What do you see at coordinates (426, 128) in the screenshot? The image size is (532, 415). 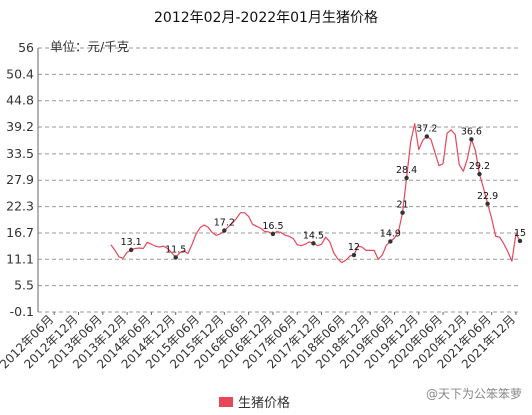 I see `data-label: 37.2` at bounding box center [426, 128].